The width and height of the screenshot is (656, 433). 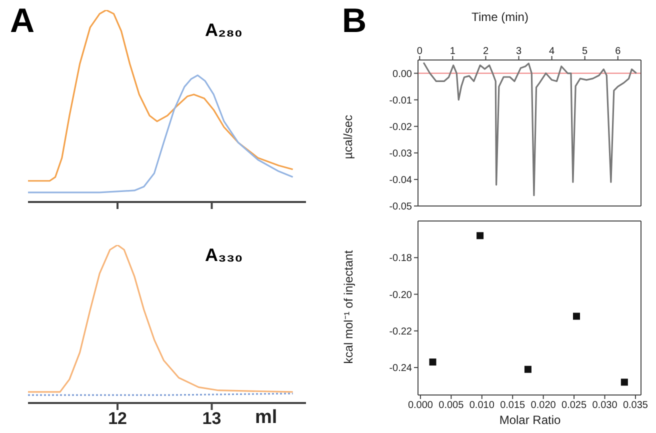 What do you see at coordinates (574, 406) in the screenshot?
I see `x-tick-label: 0.025` at bounding box center [574, 406].